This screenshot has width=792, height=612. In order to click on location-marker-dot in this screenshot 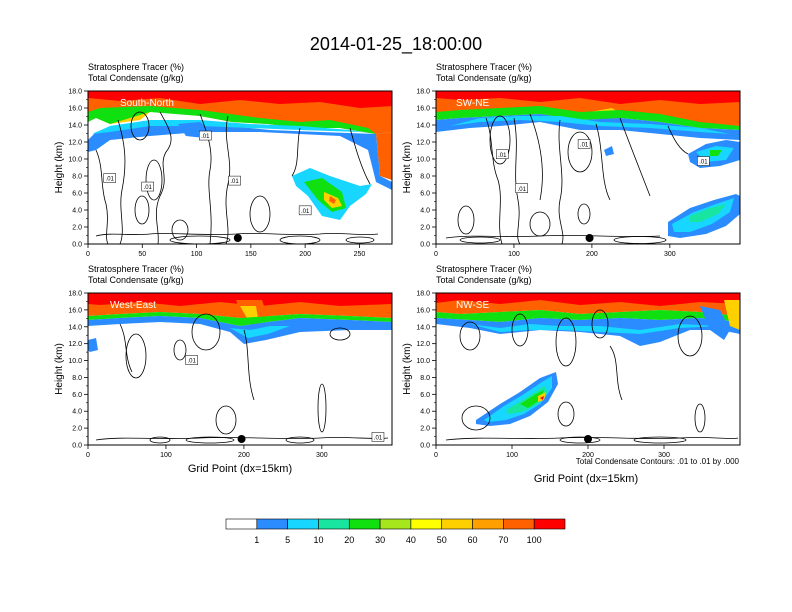, I will do `click(588, 439)`.